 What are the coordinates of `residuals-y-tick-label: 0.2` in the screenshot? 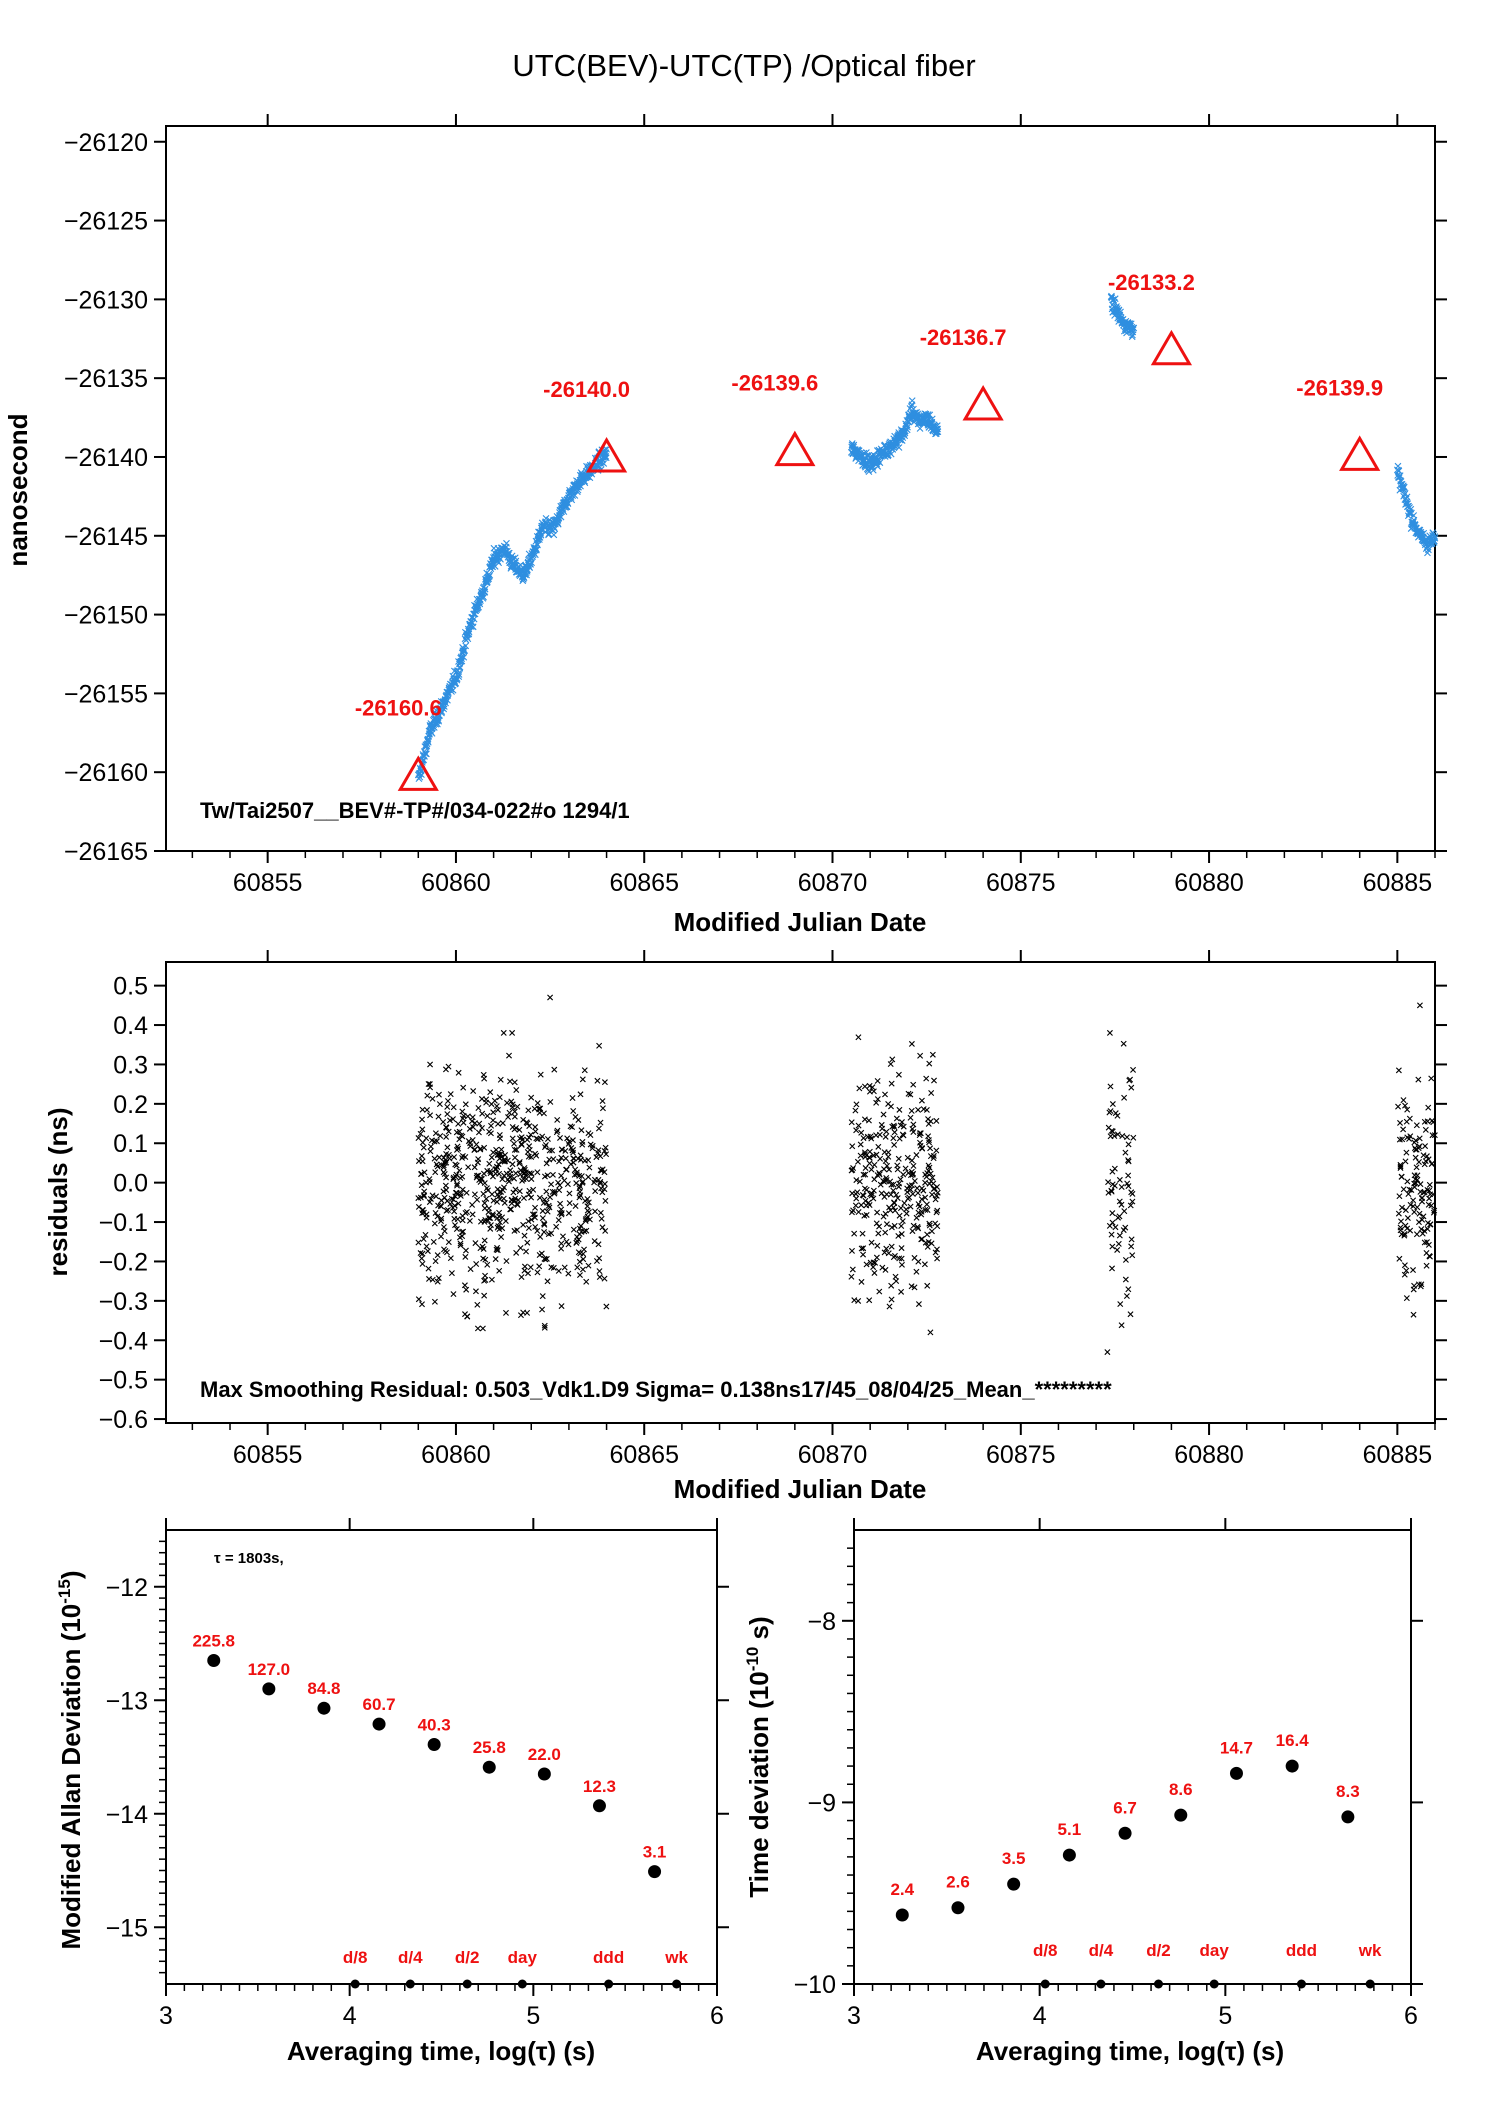 It's located at (130, 1105).